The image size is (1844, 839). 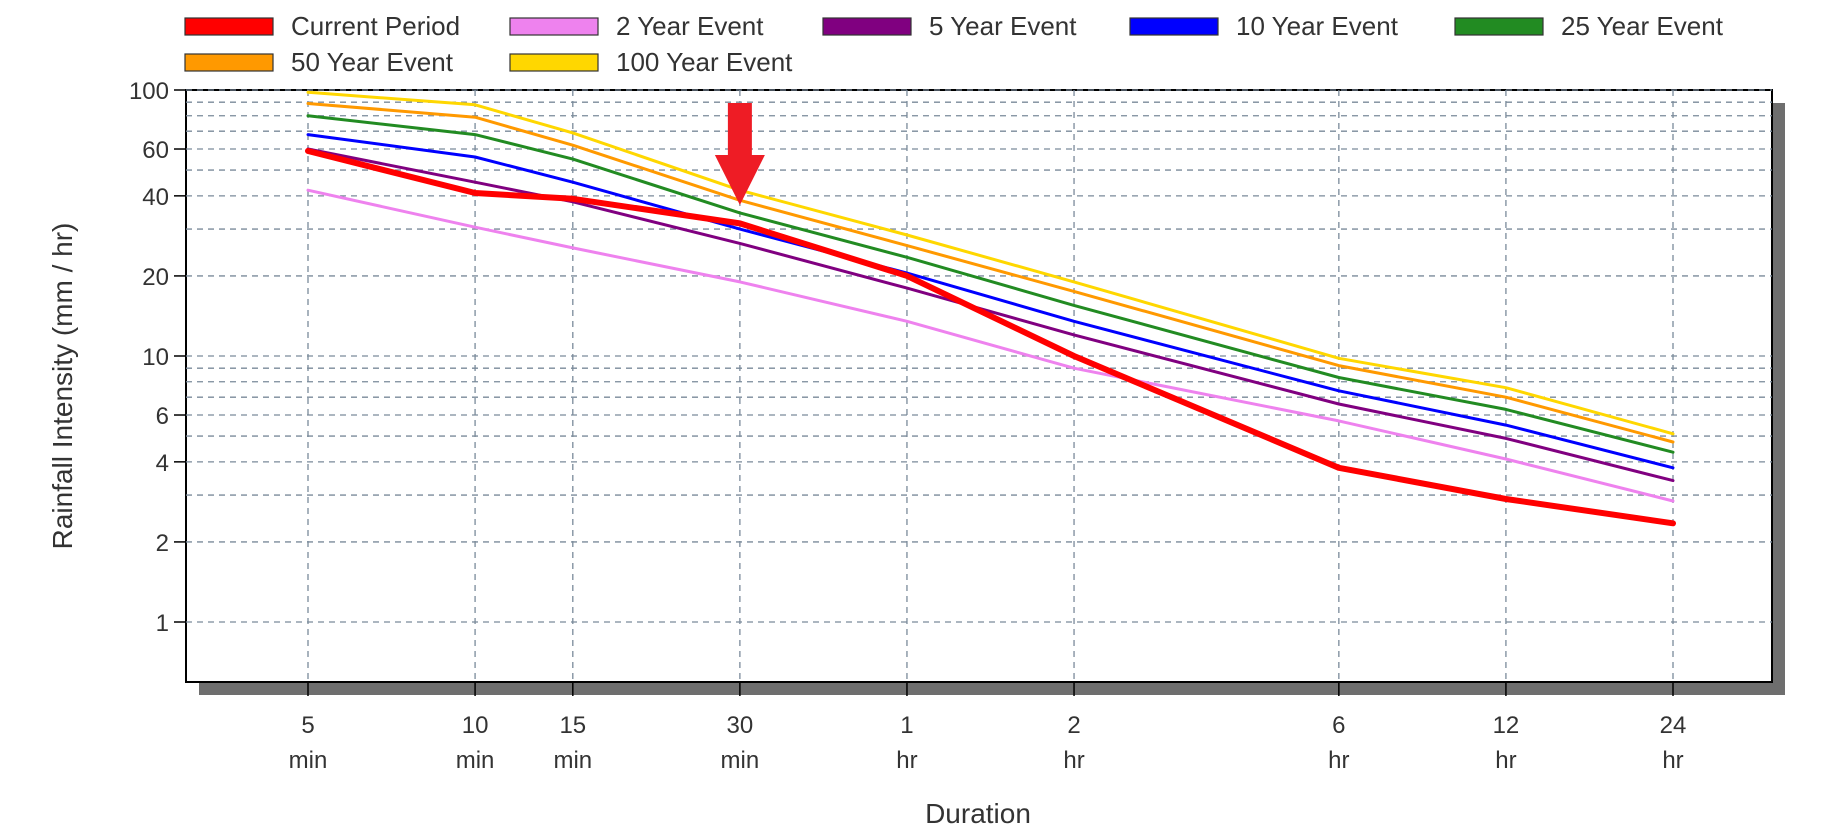 I want to click on arrow-down-icon, so click(x=739, y=154).